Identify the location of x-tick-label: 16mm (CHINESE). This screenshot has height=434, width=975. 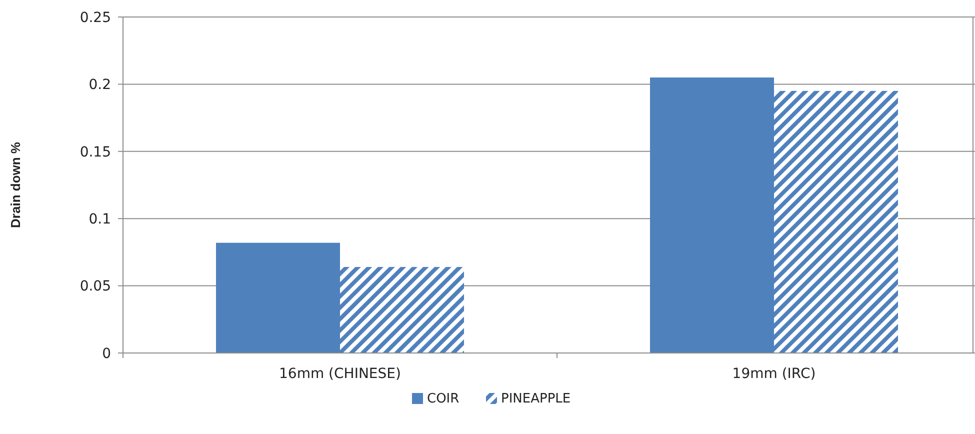
(340, 374).